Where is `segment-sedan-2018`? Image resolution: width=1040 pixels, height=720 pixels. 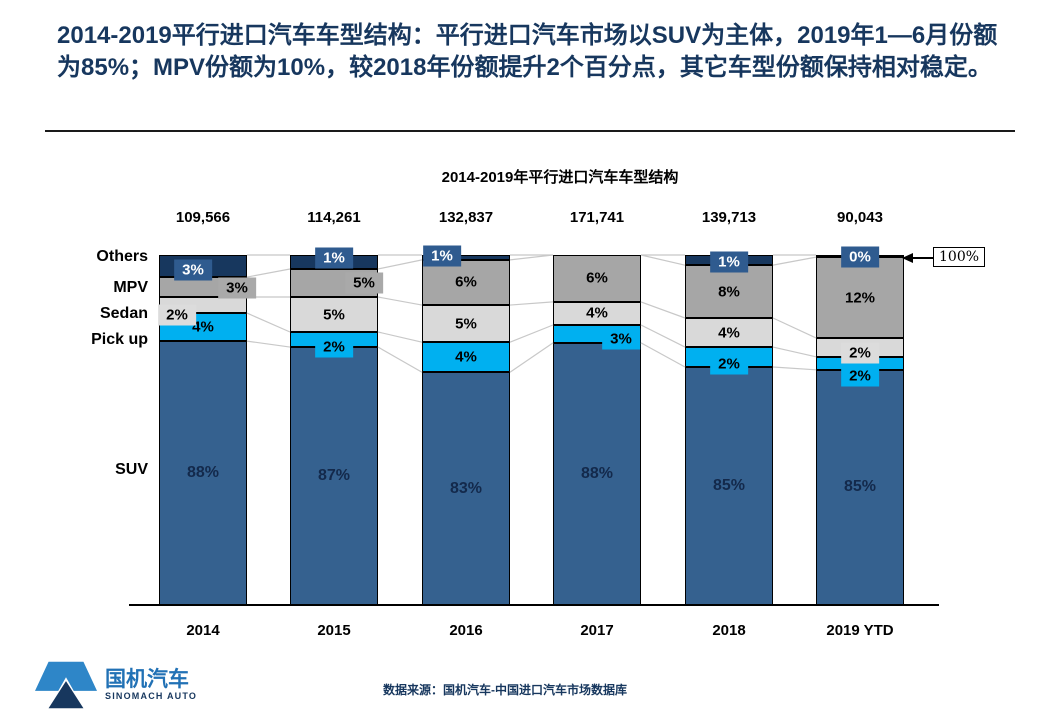
segment-sedan-2018 is located at coordinates (729, 333).